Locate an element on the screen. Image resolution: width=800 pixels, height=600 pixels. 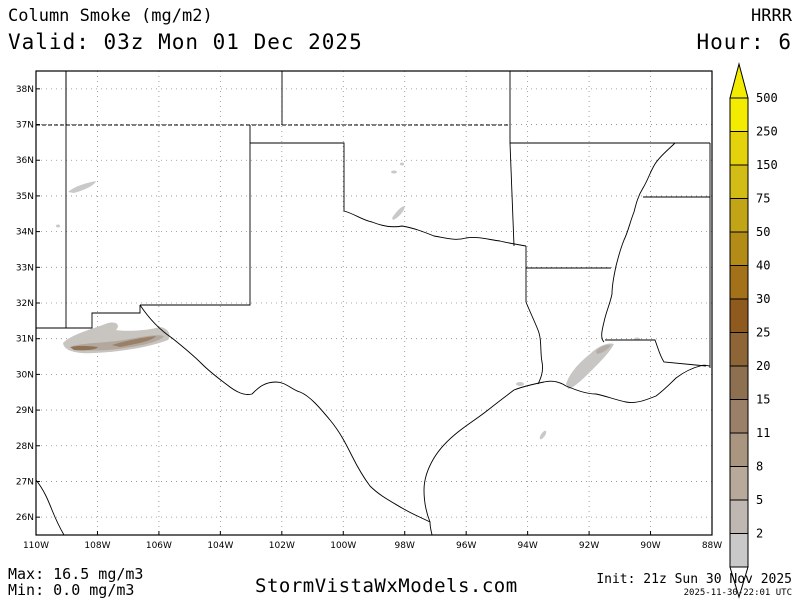
lon-label: 88W is located at coordinates (712, 546).